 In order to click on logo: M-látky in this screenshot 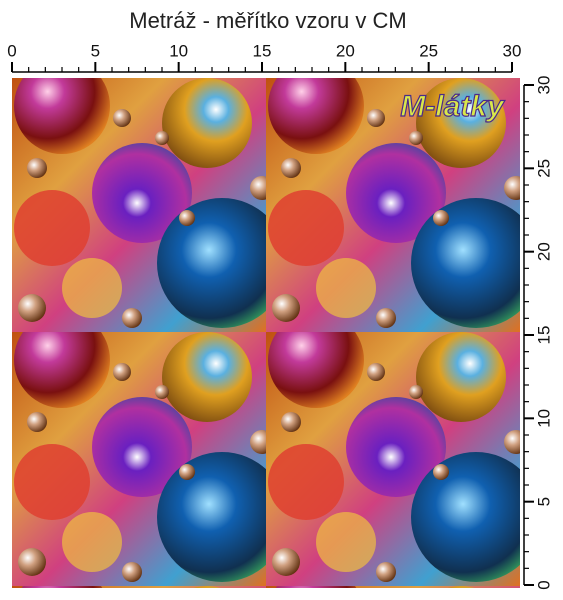, I will do `click(452, 106)`.